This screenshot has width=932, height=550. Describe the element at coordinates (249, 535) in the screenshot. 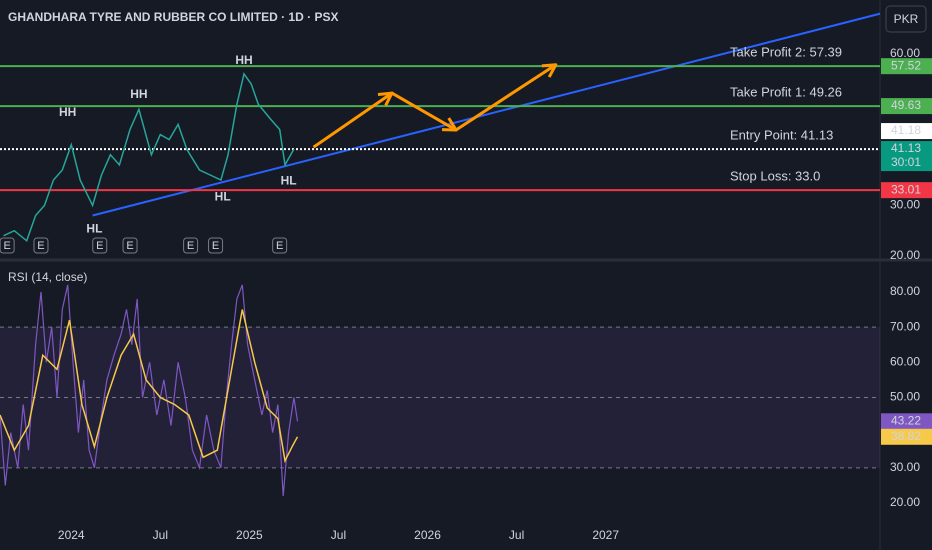

I see `x-tick-label: 2025` at that location.